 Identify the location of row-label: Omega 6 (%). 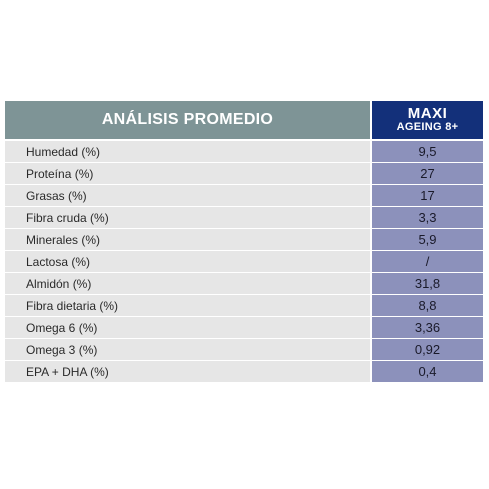
(187, 327).